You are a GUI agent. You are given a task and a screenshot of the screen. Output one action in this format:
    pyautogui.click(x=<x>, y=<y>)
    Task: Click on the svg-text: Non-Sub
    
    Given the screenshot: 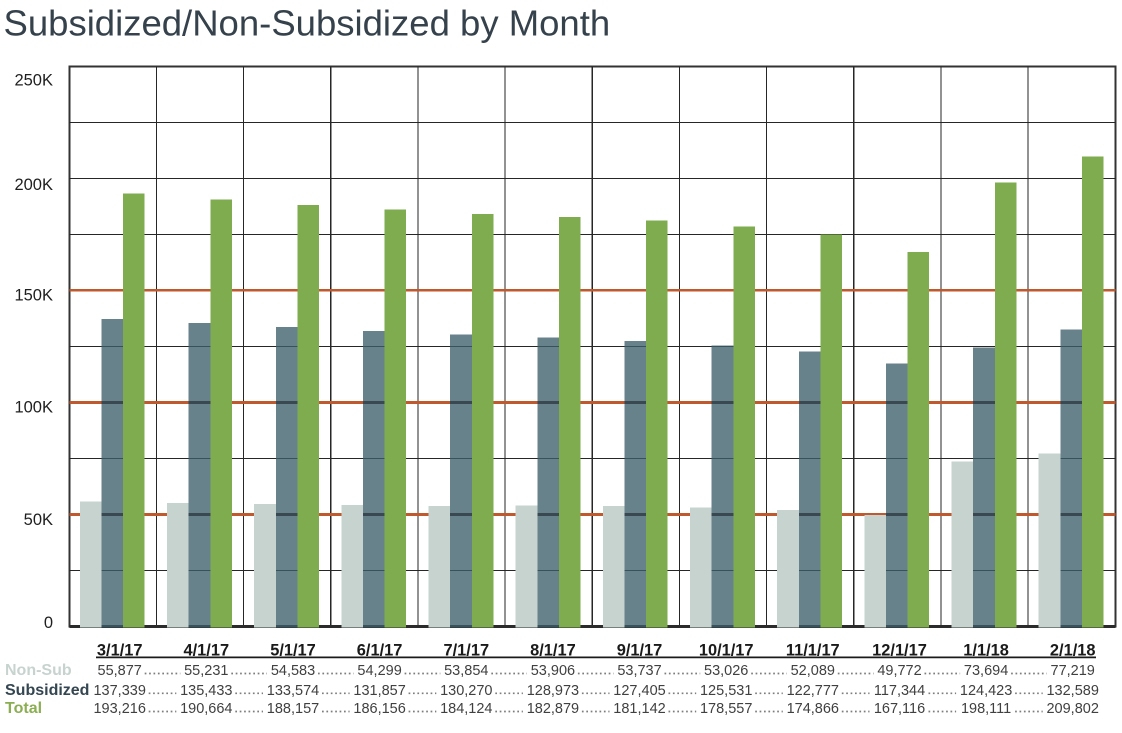 What is the action you would take?
    pyautogui.click(x=38, y=670)
    